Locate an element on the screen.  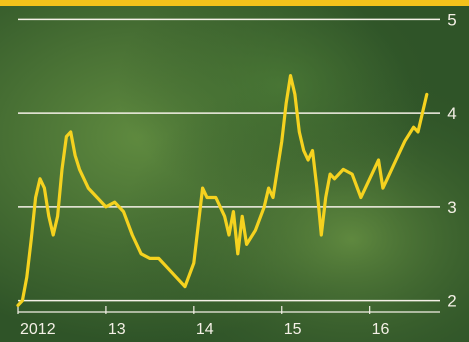
x-tick-label: 2012 is located at coordinates (38, 329).